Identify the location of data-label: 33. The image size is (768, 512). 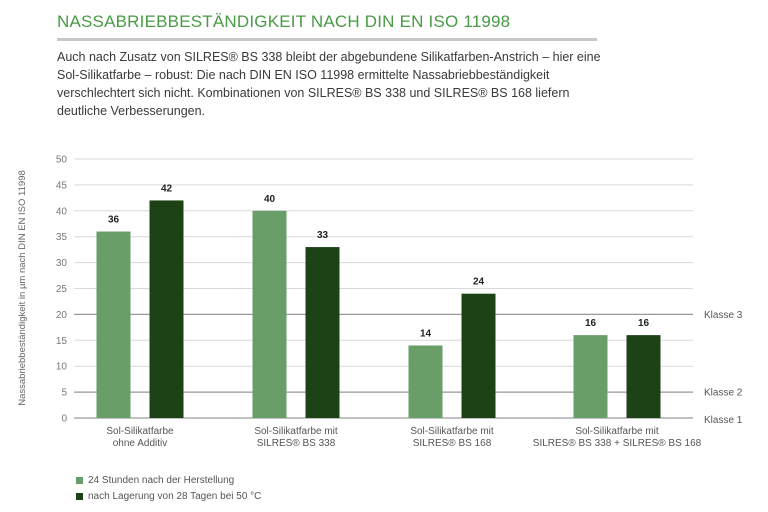
(323, 235).